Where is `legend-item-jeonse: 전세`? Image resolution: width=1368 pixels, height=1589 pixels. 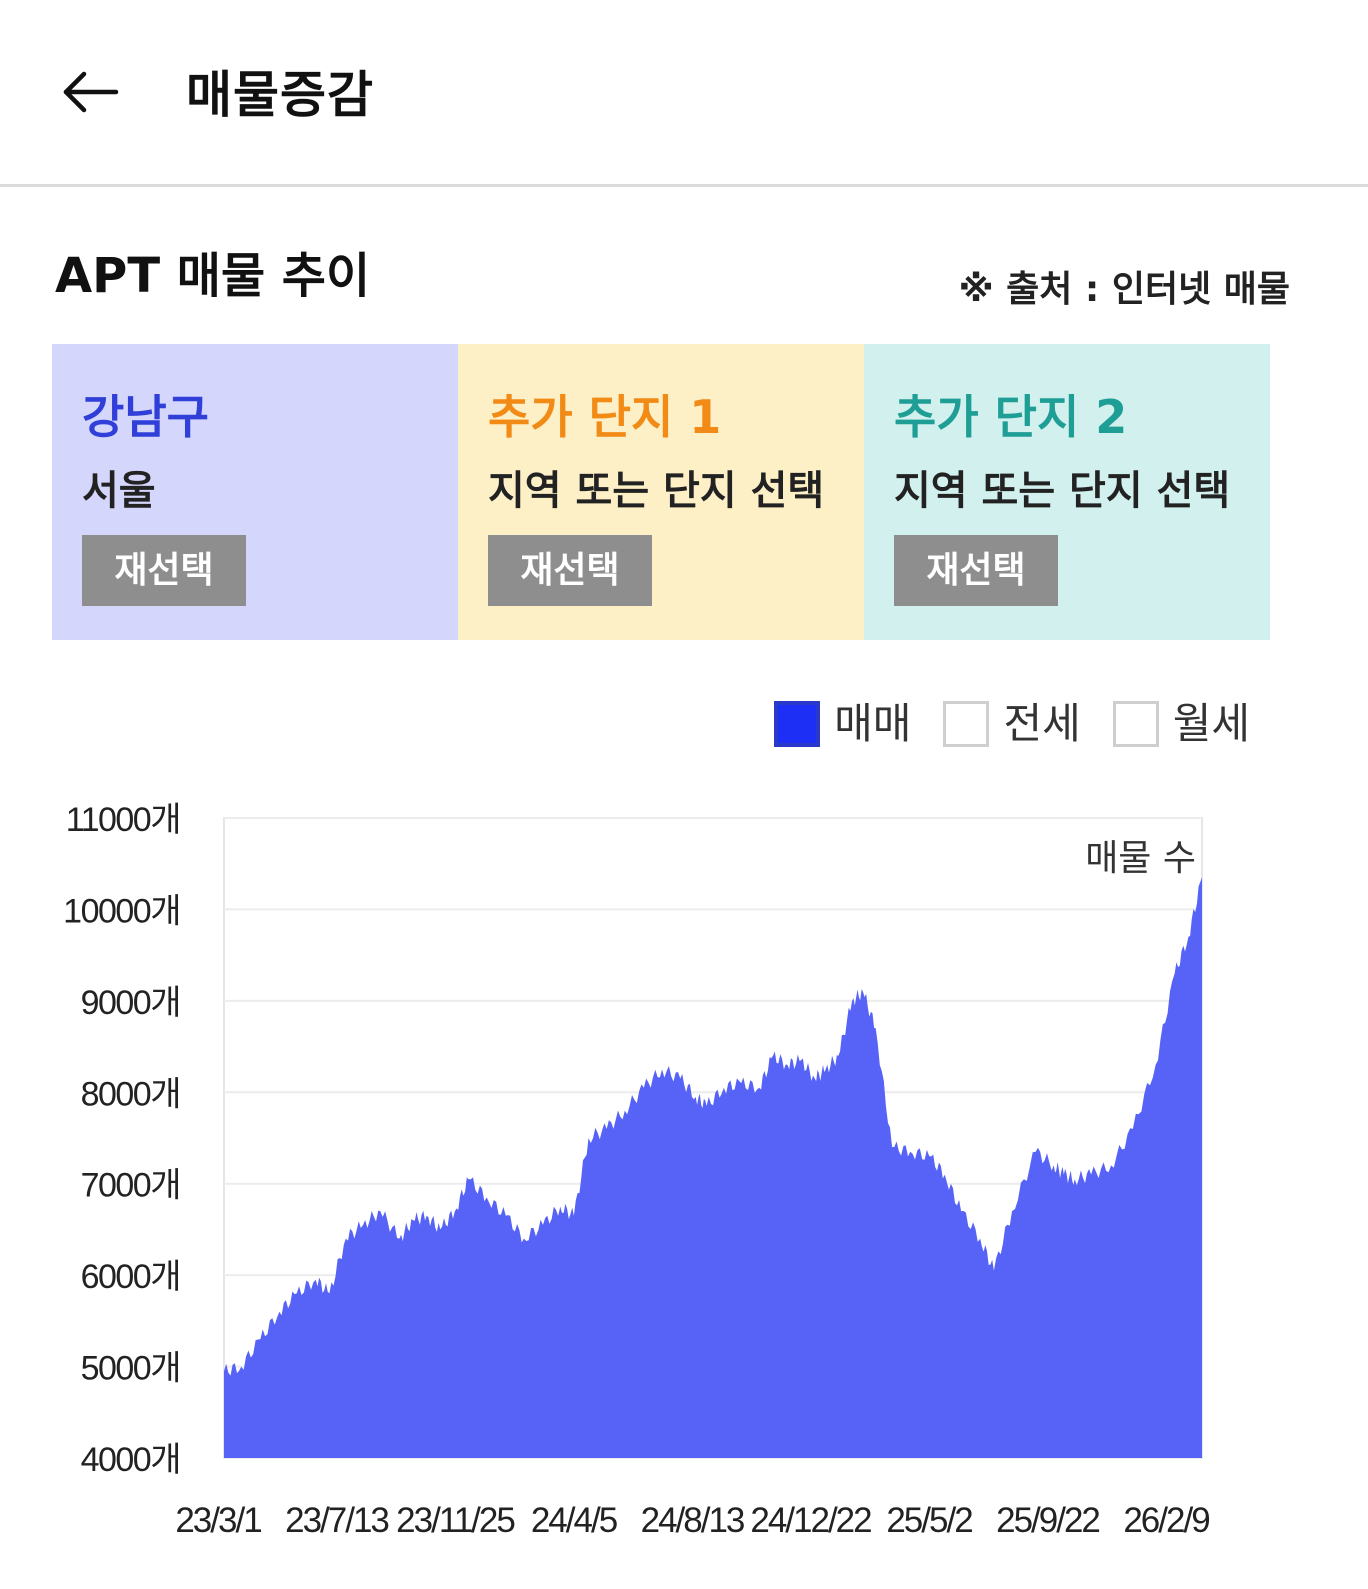 legend-item-jeonse: 전세 is located at coordinates (1012, 724).